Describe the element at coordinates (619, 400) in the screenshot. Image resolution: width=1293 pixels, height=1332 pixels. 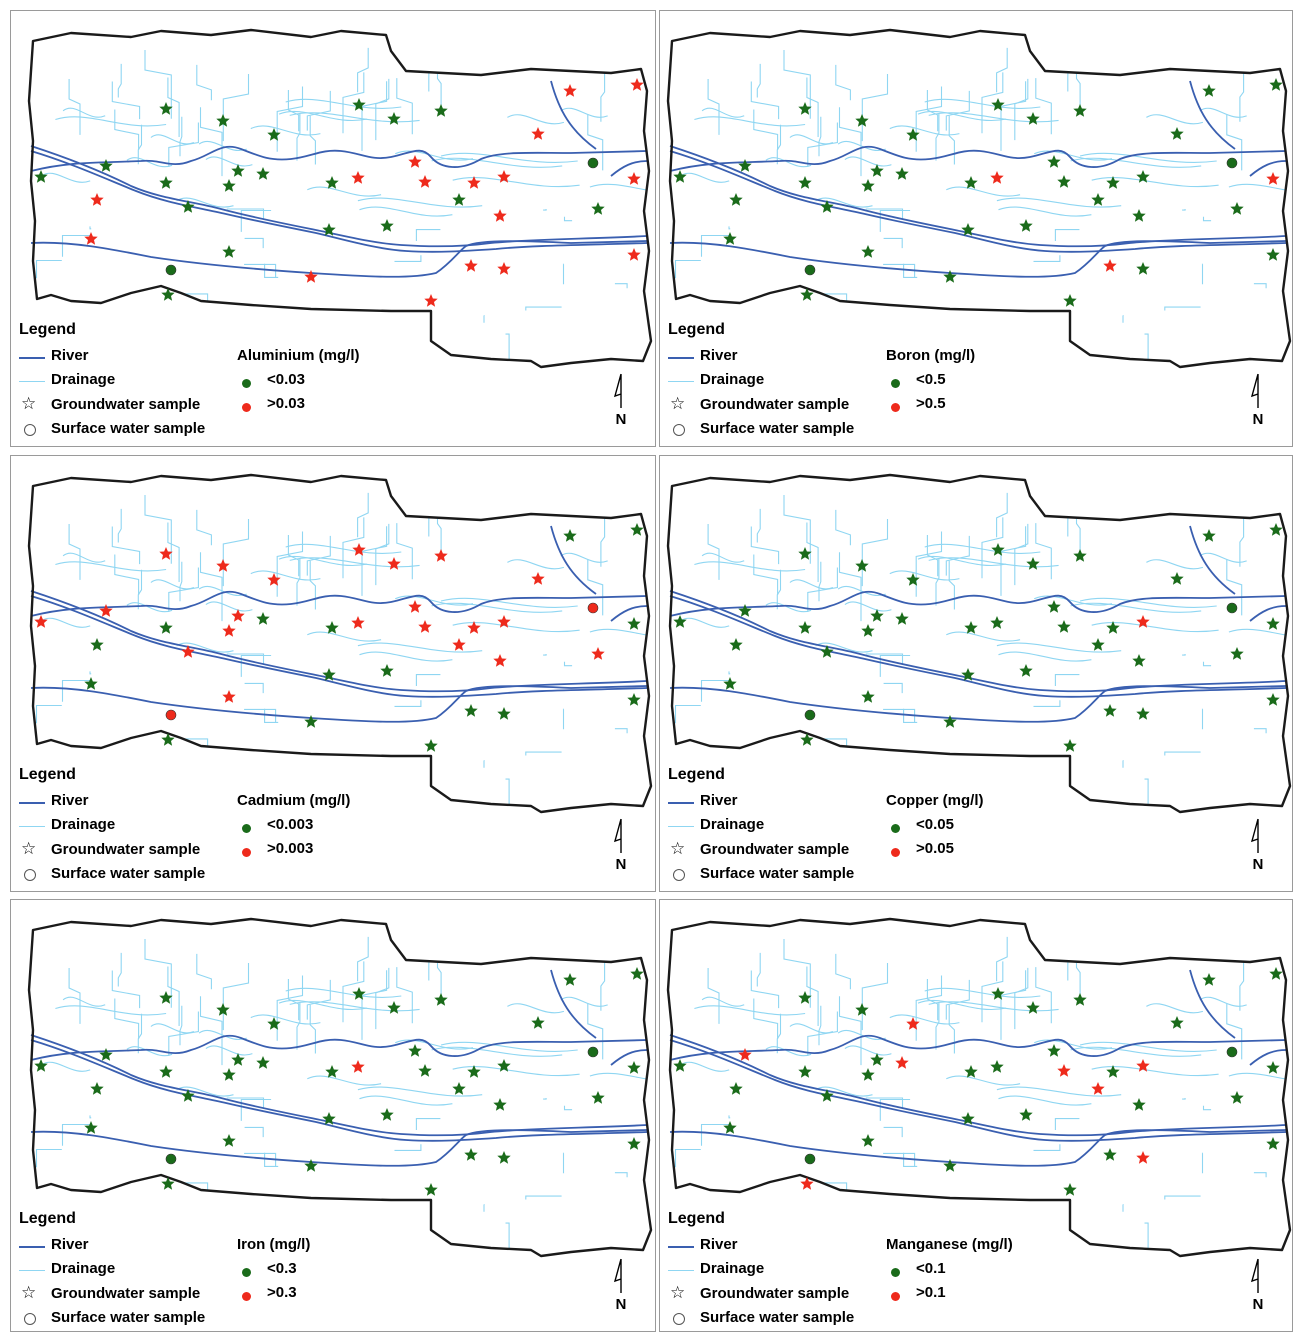
I see `north-arrow-icon: N` at that location.